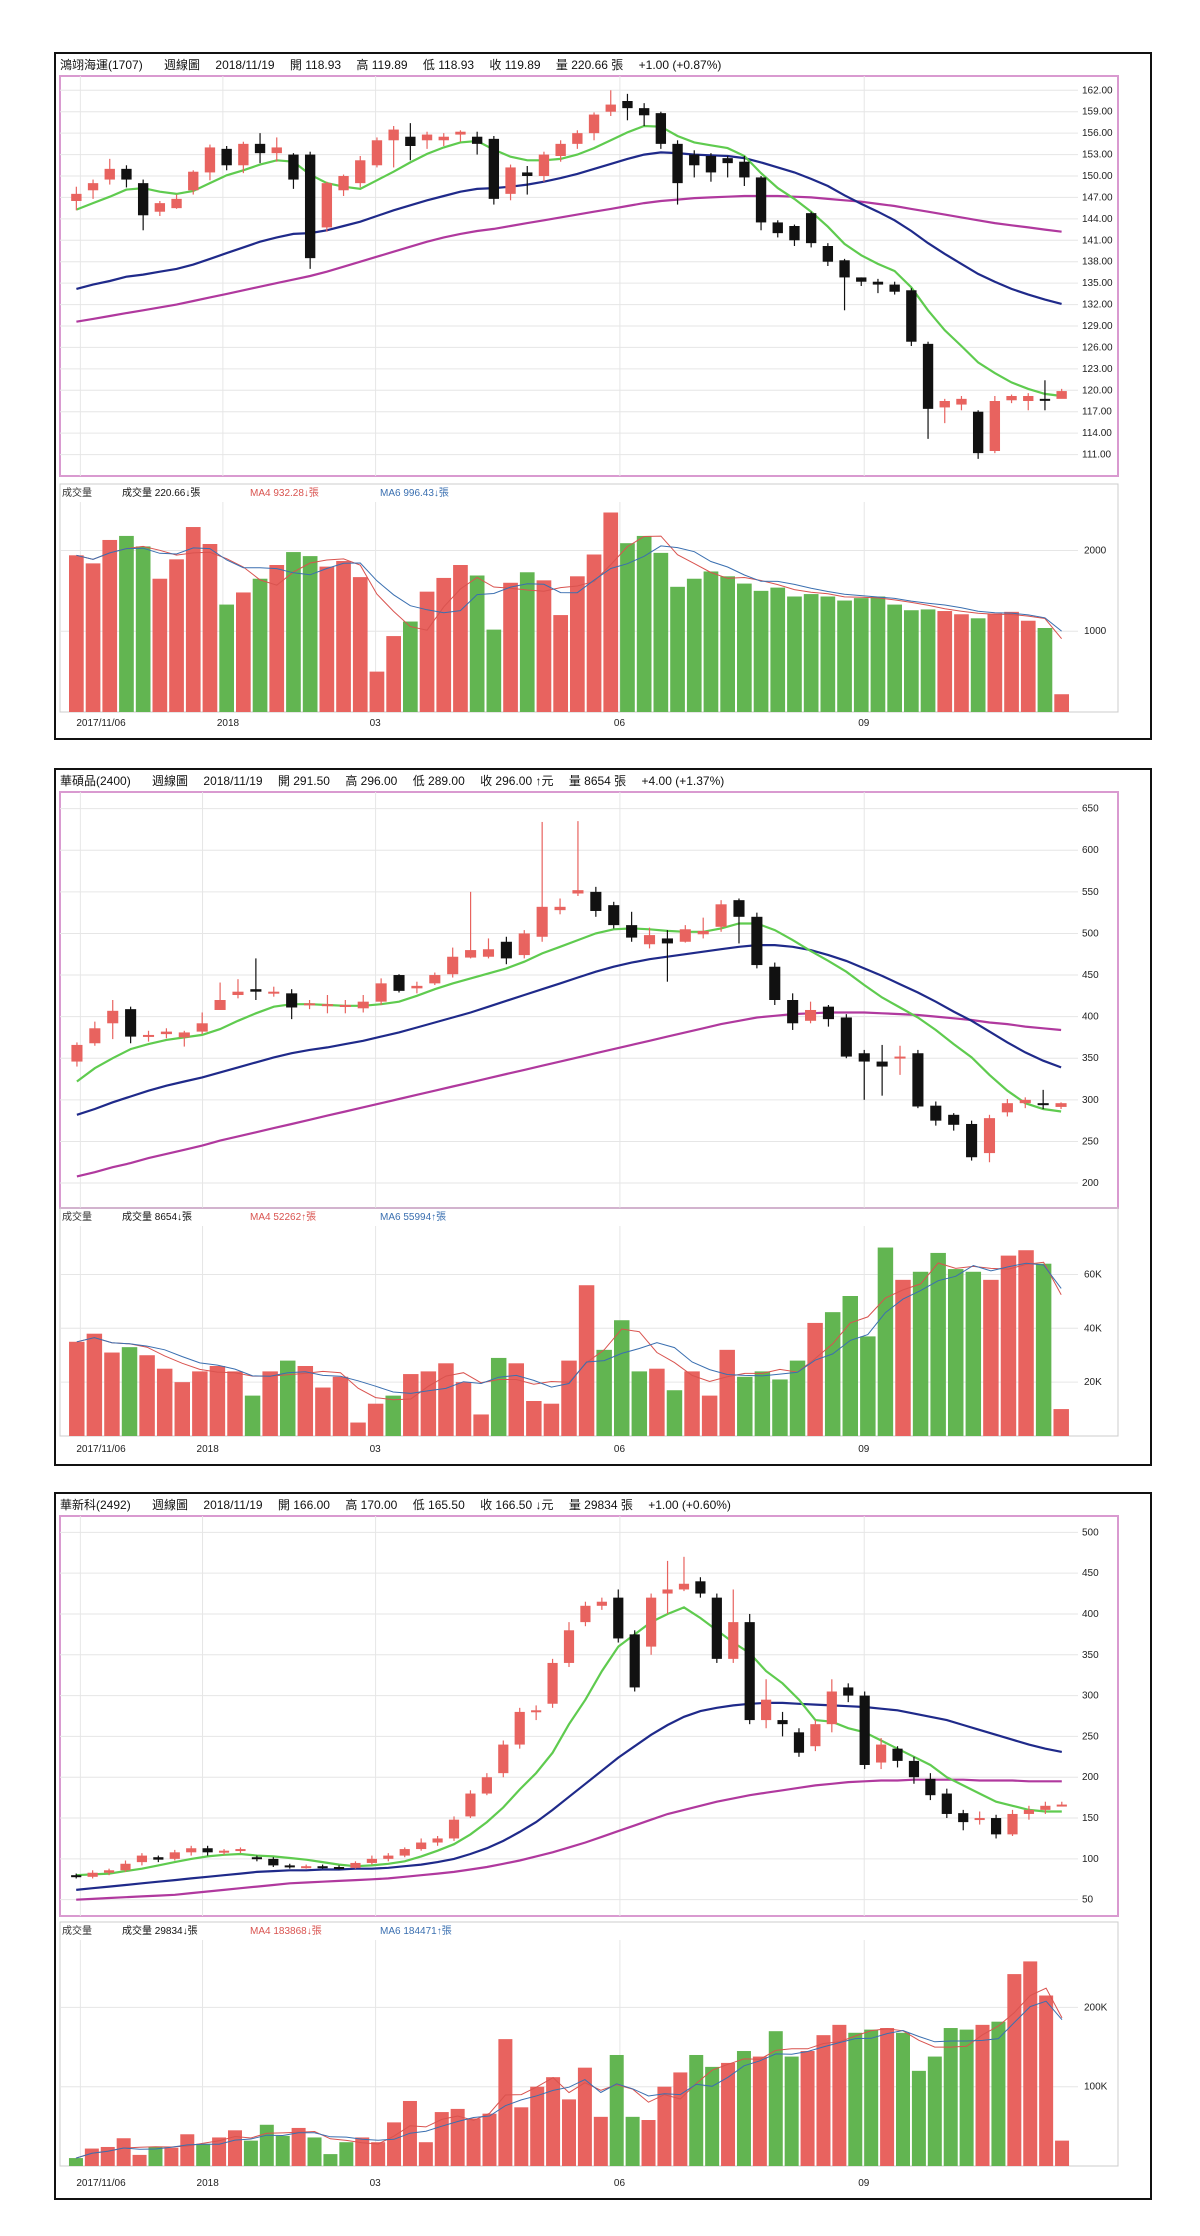  I want to click on ma-long-line, so click(569, 1094).